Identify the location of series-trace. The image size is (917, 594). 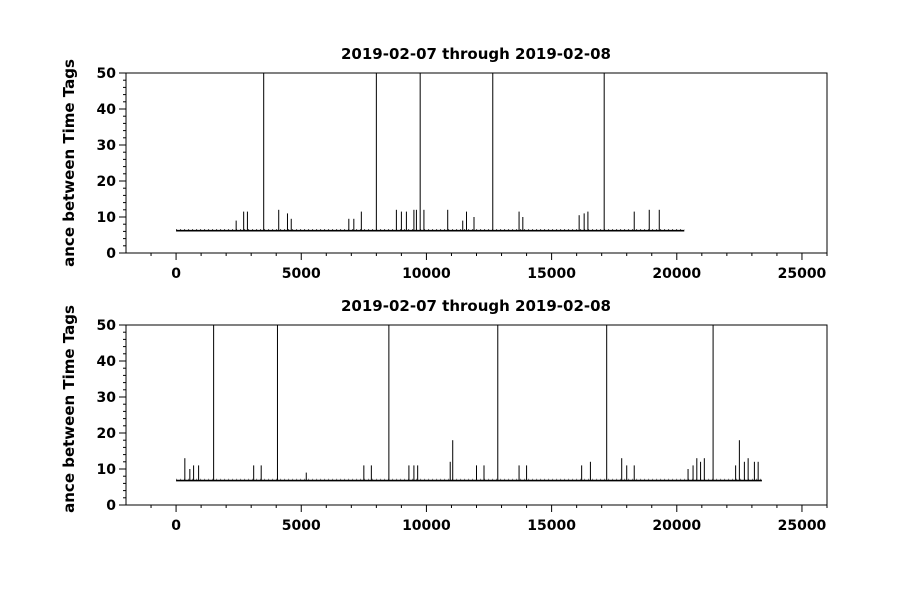
(430, 152).